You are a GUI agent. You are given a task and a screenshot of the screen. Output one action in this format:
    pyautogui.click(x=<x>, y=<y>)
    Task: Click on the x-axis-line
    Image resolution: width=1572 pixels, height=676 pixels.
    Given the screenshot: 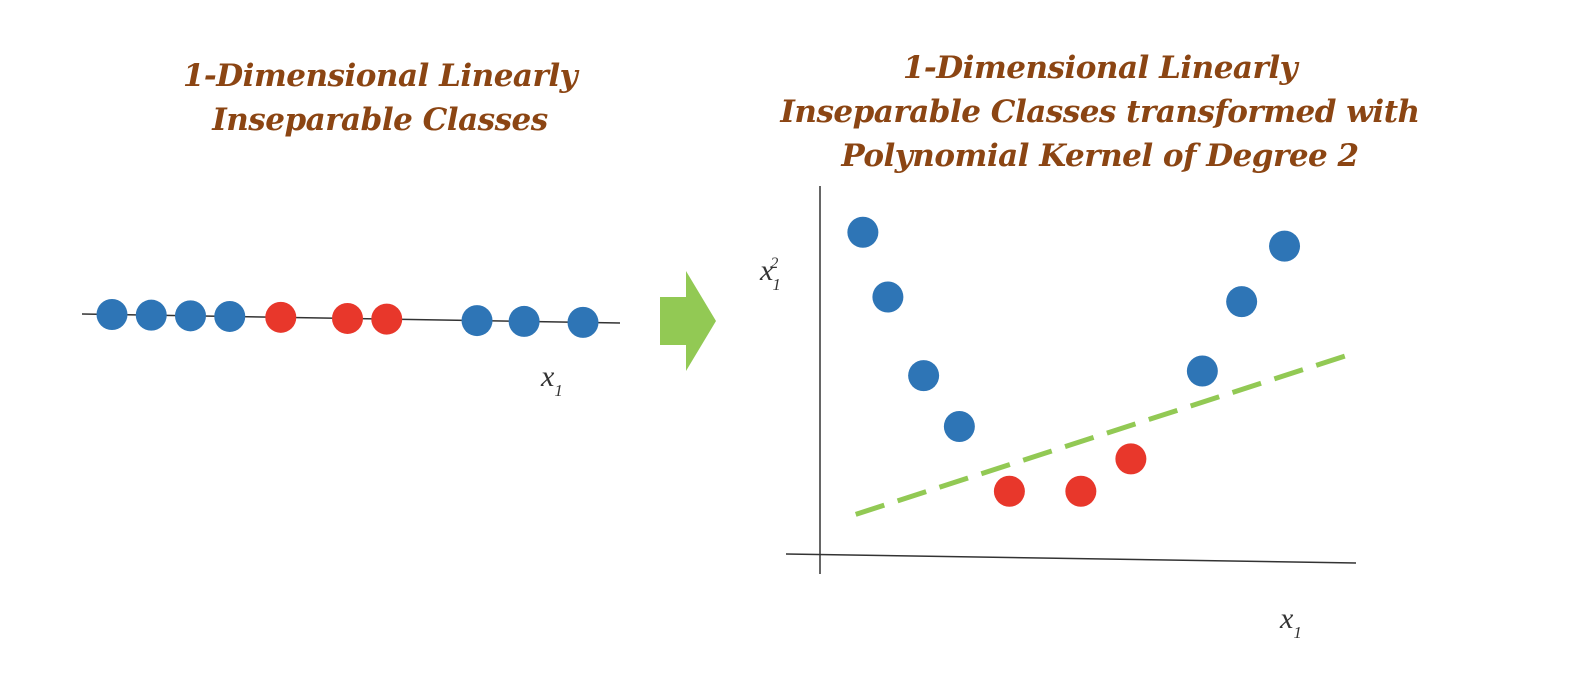 What is the action you would take?
    pyautogui.click(x=1071, y=558)
    